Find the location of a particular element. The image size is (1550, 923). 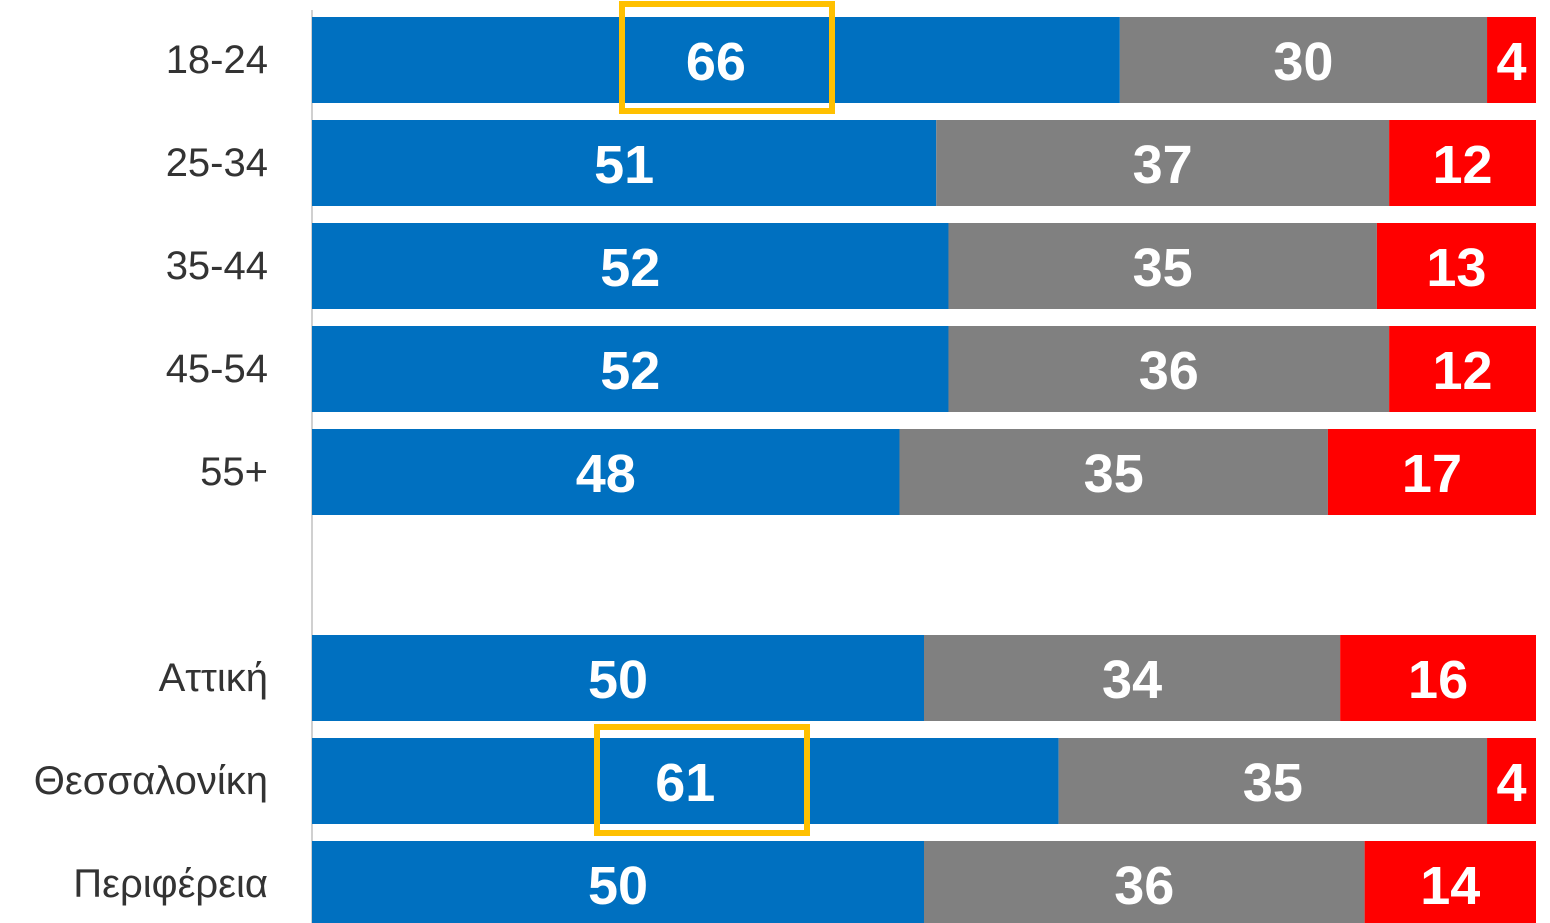

value-label: 48 is located at coordinates (606, 474).